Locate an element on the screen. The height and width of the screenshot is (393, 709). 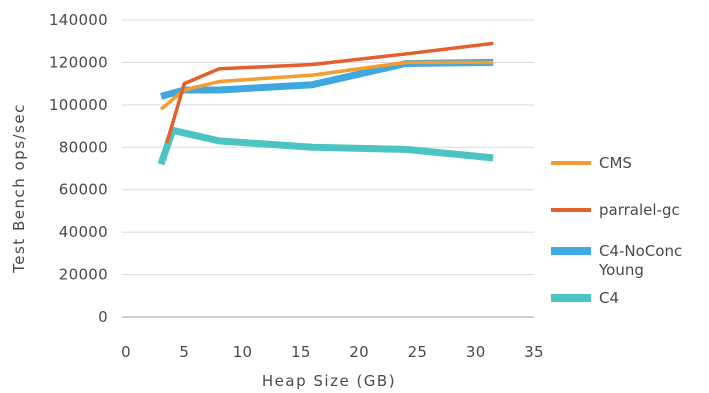
x-axis-title: Heap Size (GB) is located at coordinates (329, 381).